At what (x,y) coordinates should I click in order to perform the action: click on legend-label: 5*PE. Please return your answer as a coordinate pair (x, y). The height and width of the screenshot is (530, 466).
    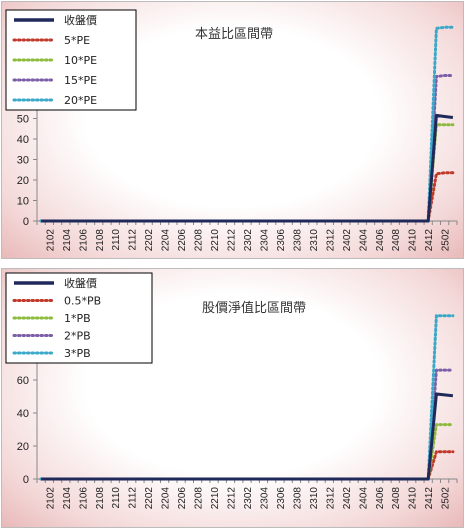
    Looking at the image, I should click on (77, 40).